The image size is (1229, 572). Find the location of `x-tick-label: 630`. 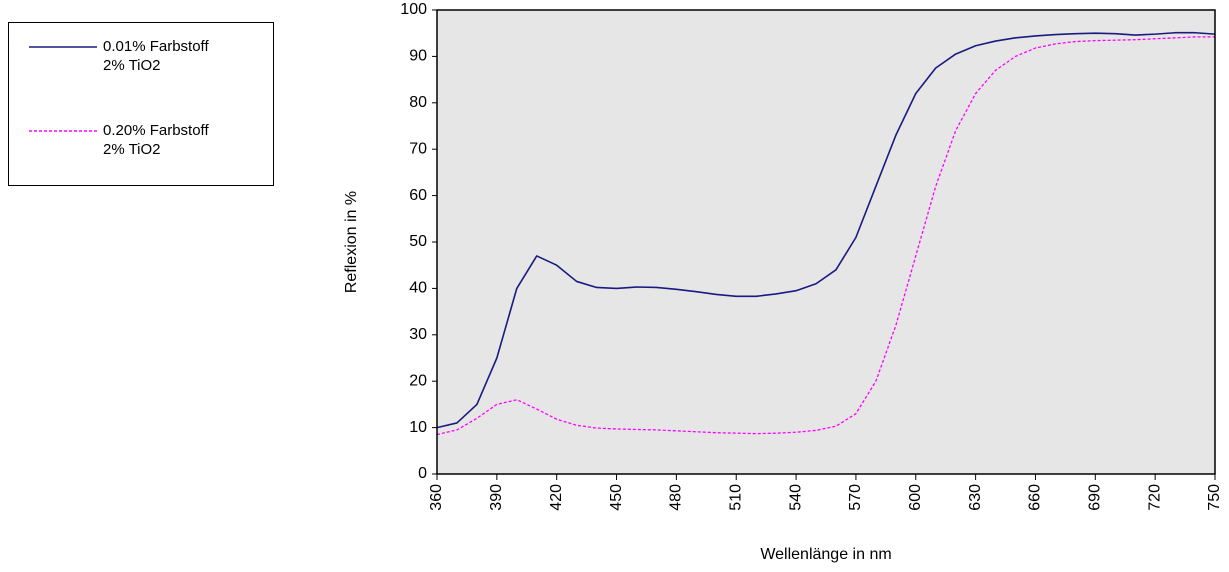

x-tick-label: 630 is located at coordinates (975, 497).